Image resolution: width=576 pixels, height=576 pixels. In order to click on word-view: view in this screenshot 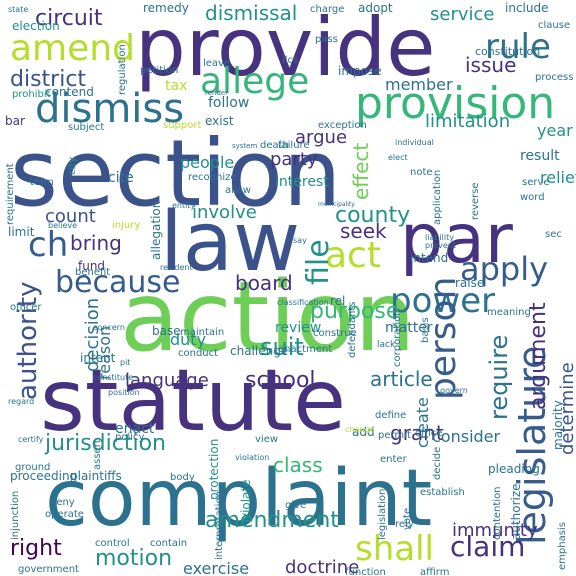, I will do `click(266, 439)`.